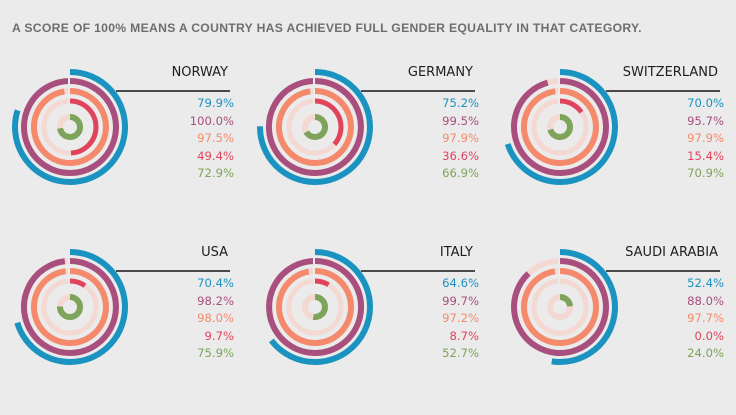  Describe the element at coordinates (215, 353) in the screenshot. I see `value-label: 75.9%` at that location.